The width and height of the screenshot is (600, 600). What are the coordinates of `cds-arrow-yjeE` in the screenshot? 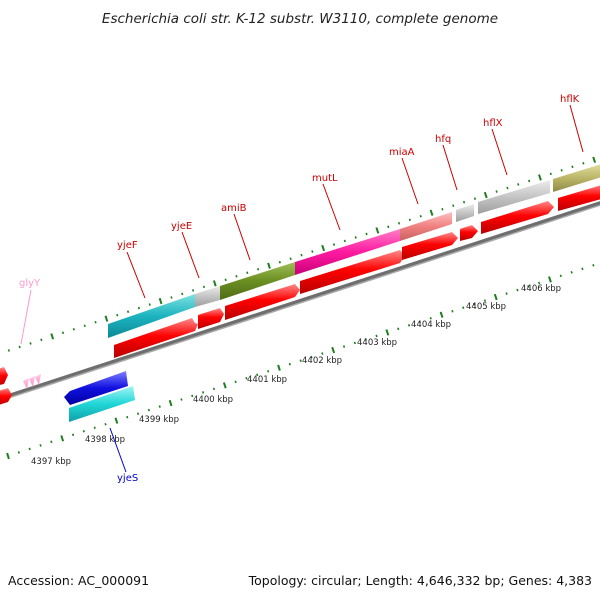 It's located at (211, 318).